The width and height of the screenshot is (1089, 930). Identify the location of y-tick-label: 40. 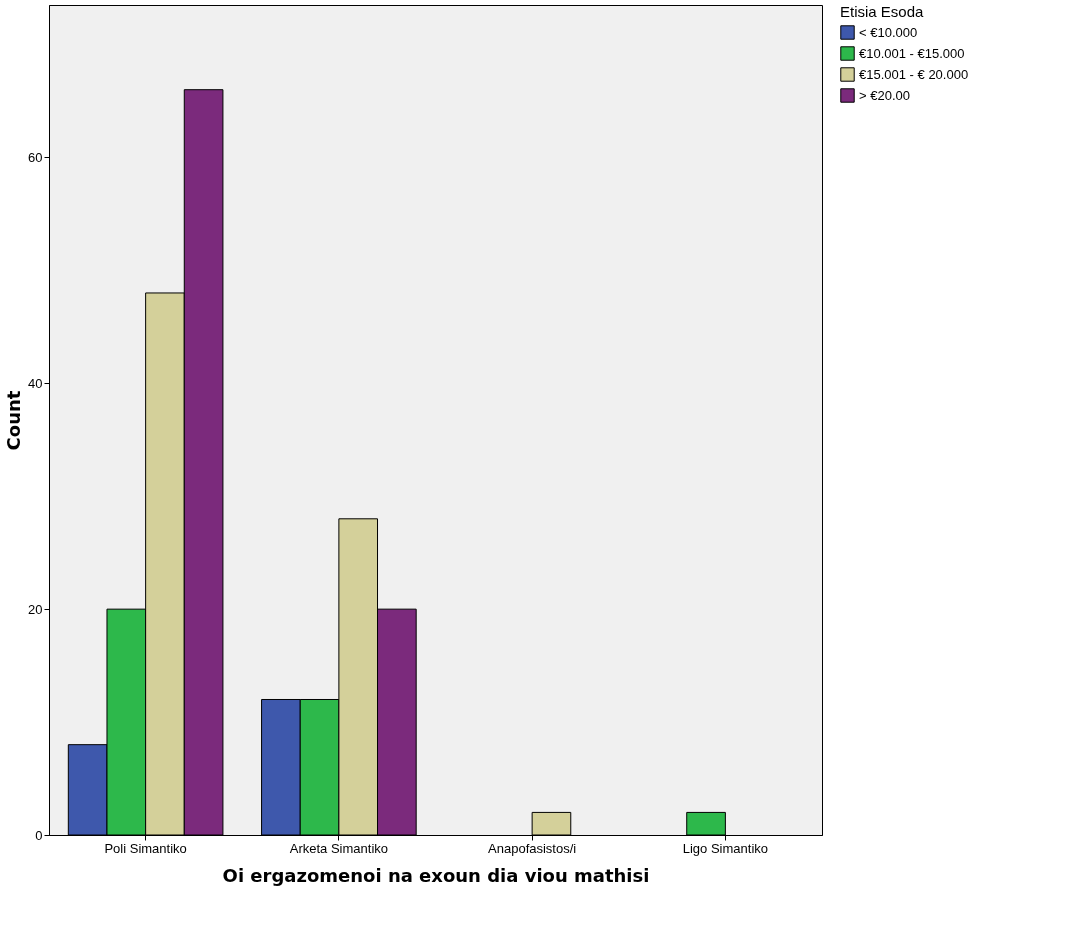
(35, 383).